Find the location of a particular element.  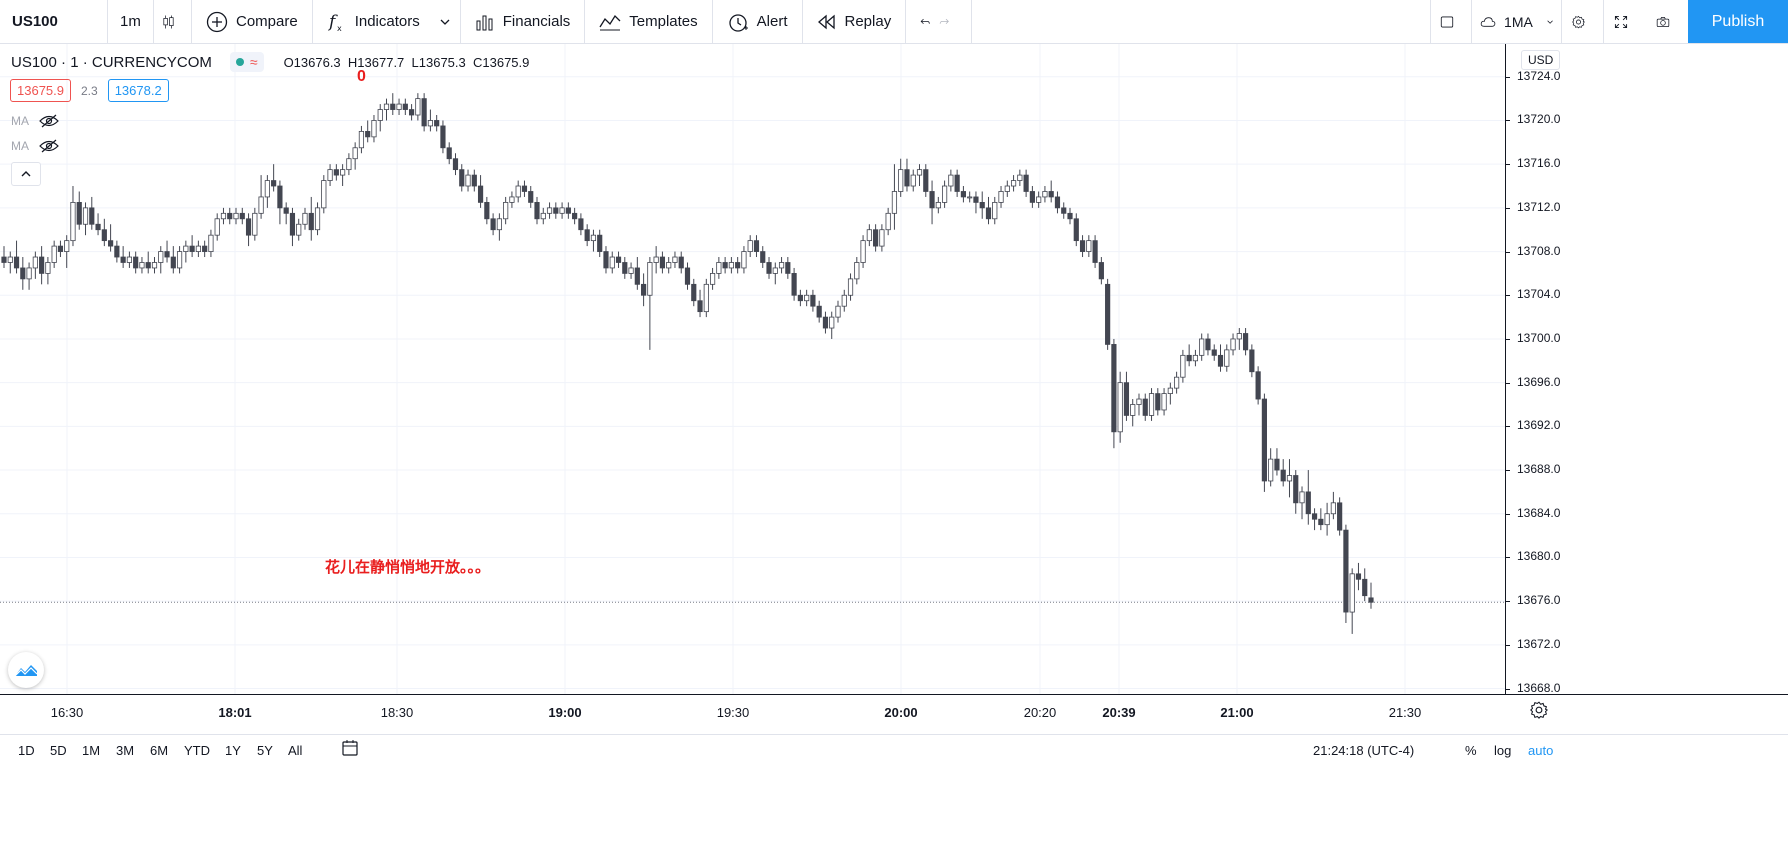

templates-button: Templates is located at coordinates (649, 21).